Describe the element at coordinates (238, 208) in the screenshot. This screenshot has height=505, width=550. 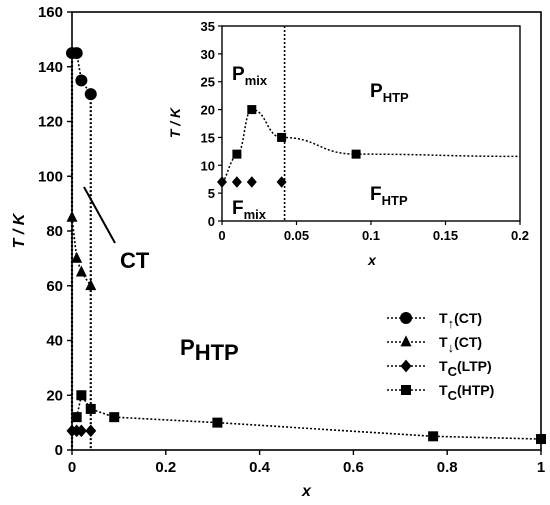
I see `inset-fmix-label-base: F` at that location.